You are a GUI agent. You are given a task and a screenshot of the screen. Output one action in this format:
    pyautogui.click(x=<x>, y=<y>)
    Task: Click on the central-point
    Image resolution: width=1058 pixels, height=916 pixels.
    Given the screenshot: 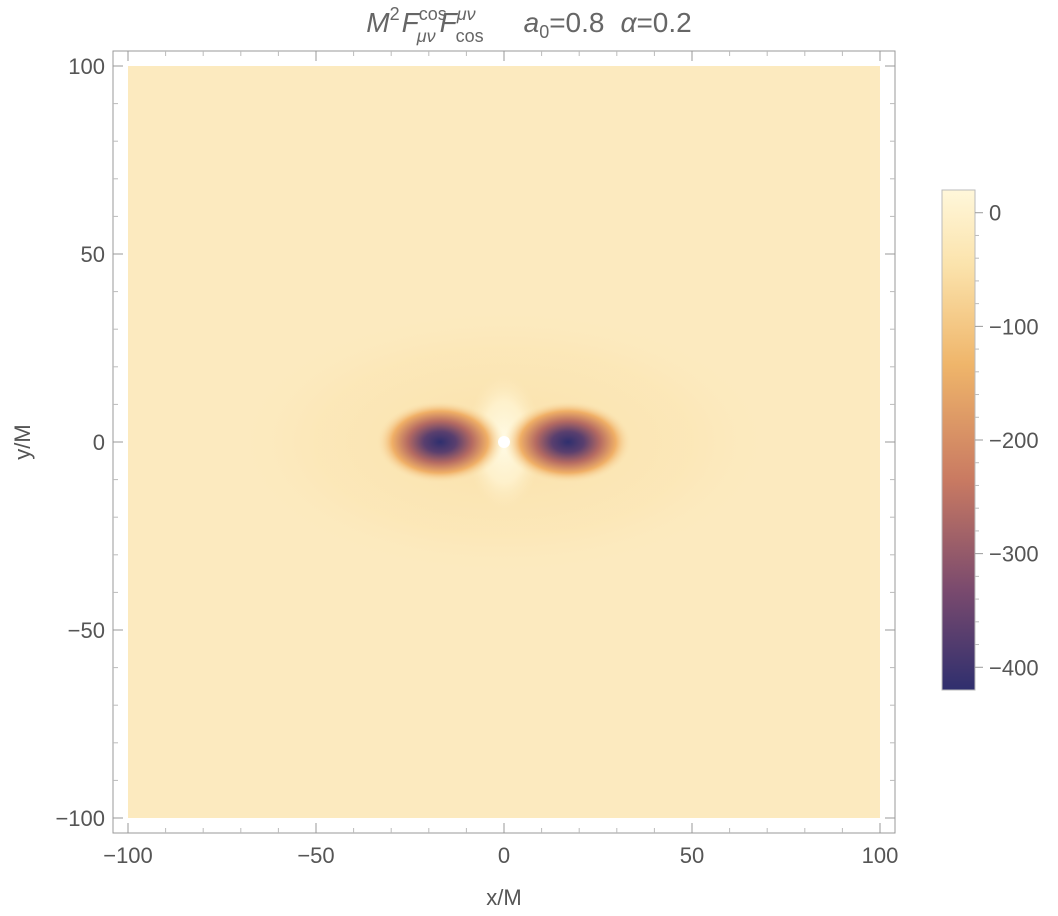 What is the action you would take?
    pyautogui.click(x=504, y=442)
    